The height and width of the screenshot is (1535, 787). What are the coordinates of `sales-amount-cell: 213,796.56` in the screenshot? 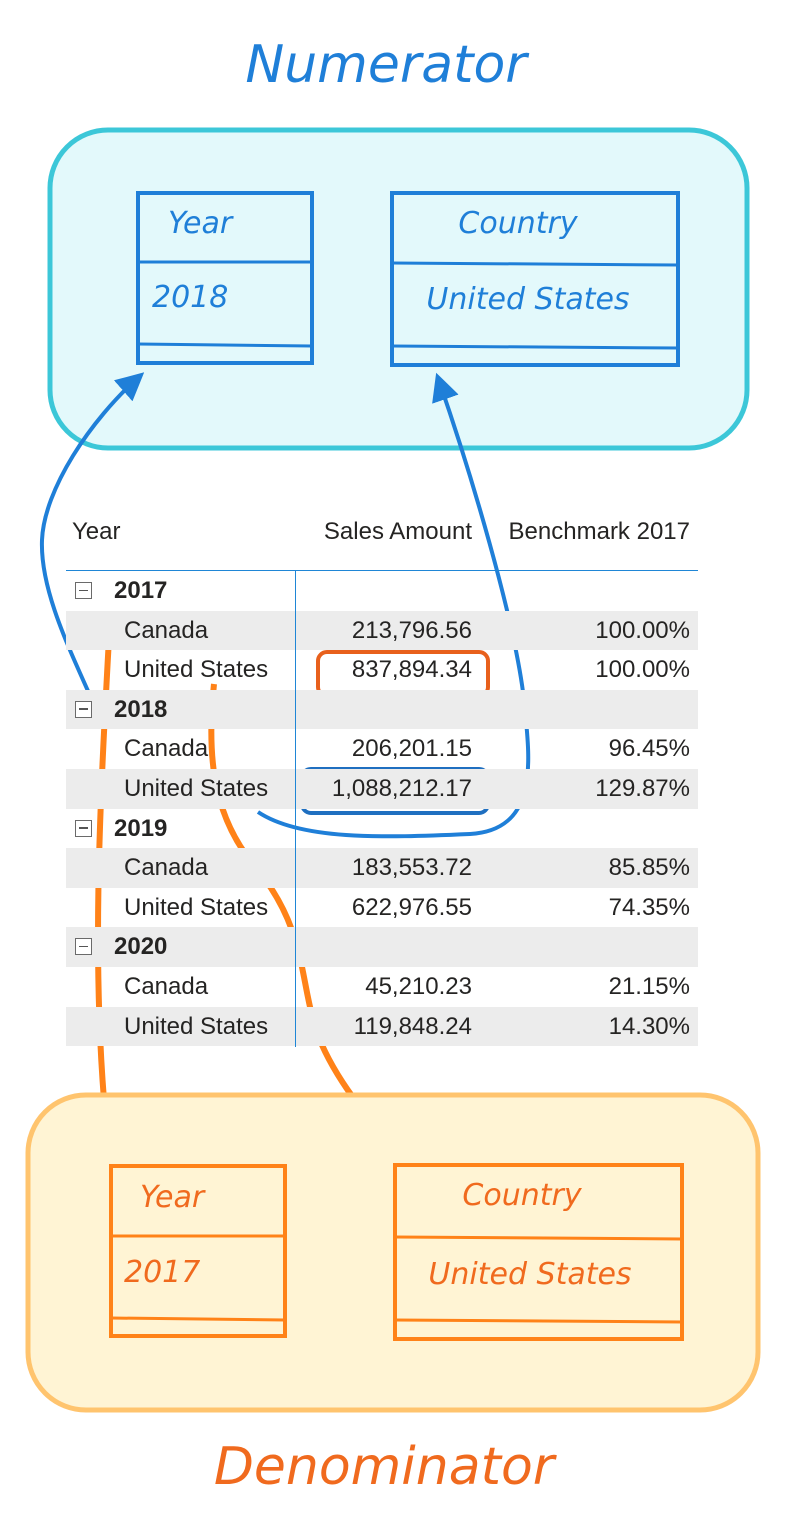 It's located at (411, 630).